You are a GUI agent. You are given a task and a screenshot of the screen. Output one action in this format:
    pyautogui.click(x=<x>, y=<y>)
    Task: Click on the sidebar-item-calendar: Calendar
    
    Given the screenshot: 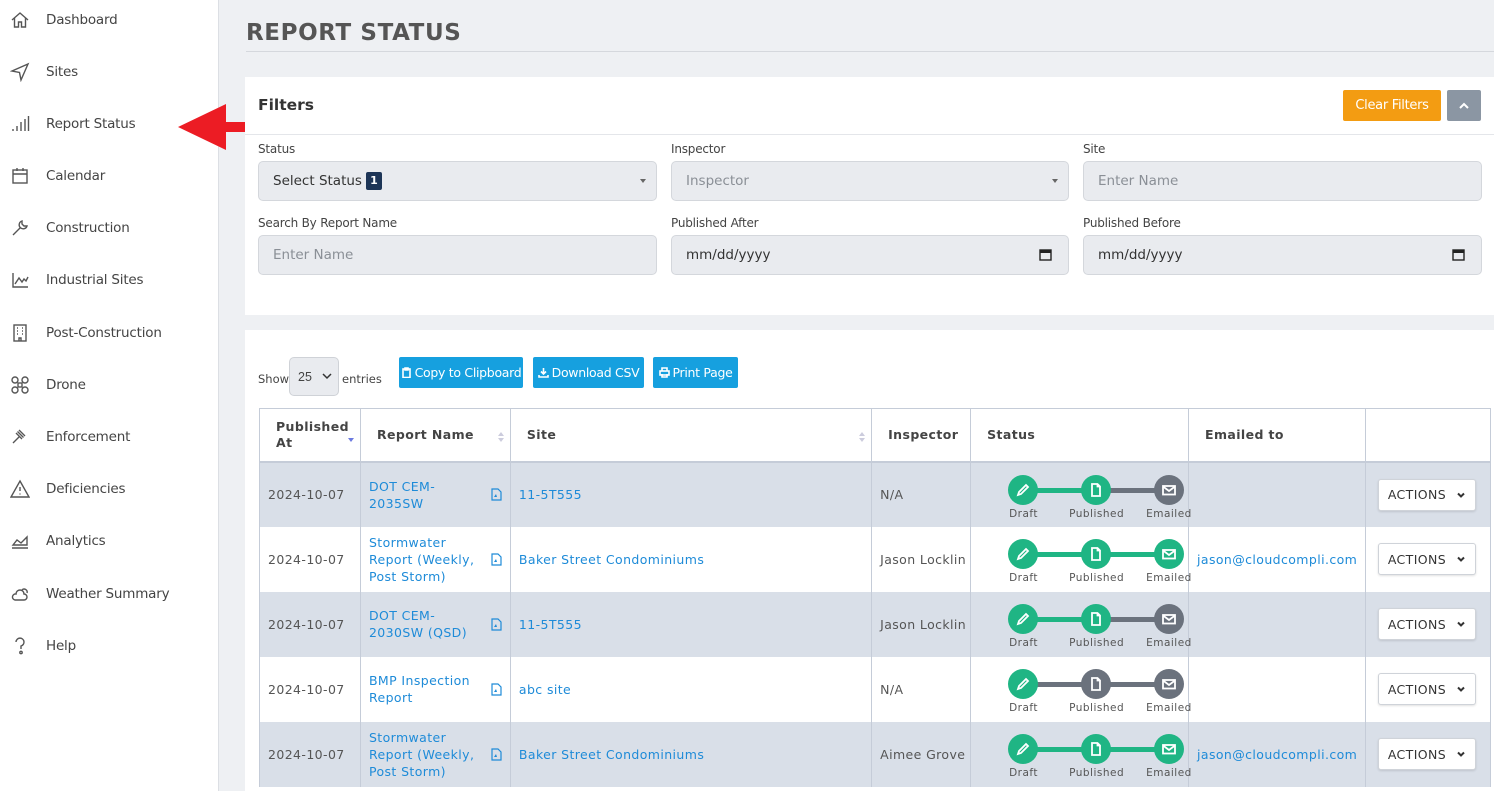 What is the action you would take?
    pyautogui.click(x=109, y=176)
    